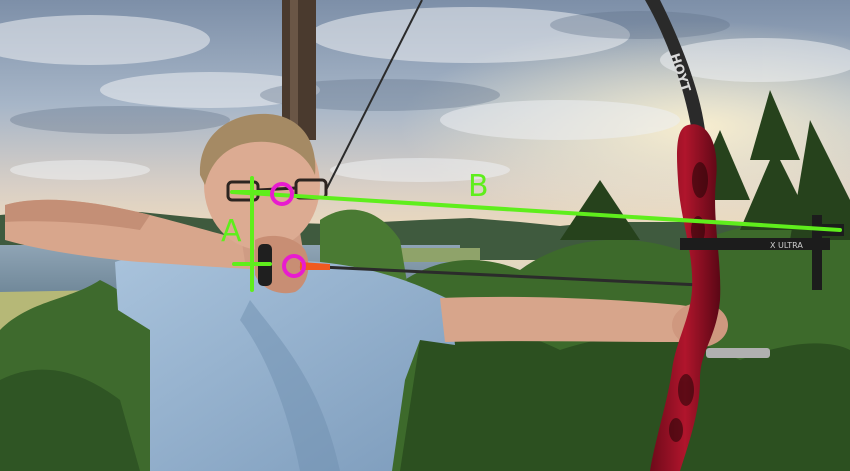  I want to click on bow-riser, so click(685, 297).